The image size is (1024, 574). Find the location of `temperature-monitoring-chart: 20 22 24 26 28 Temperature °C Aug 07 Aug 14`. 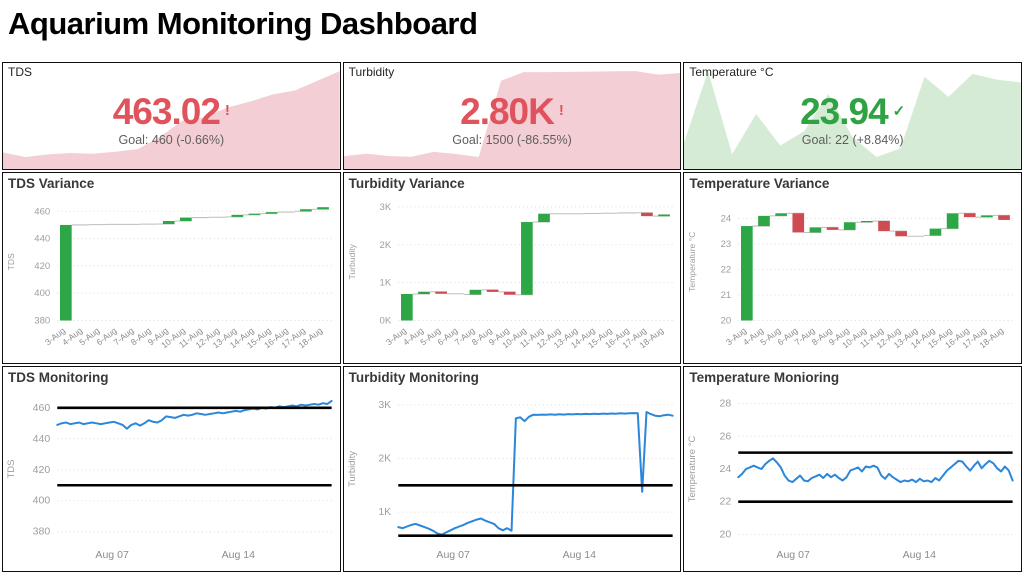

temperature-monitoring-chart: 20 22 24 26 28 Temperature °C Aug 07 Aug 14 is located at coordinates (852, 480).